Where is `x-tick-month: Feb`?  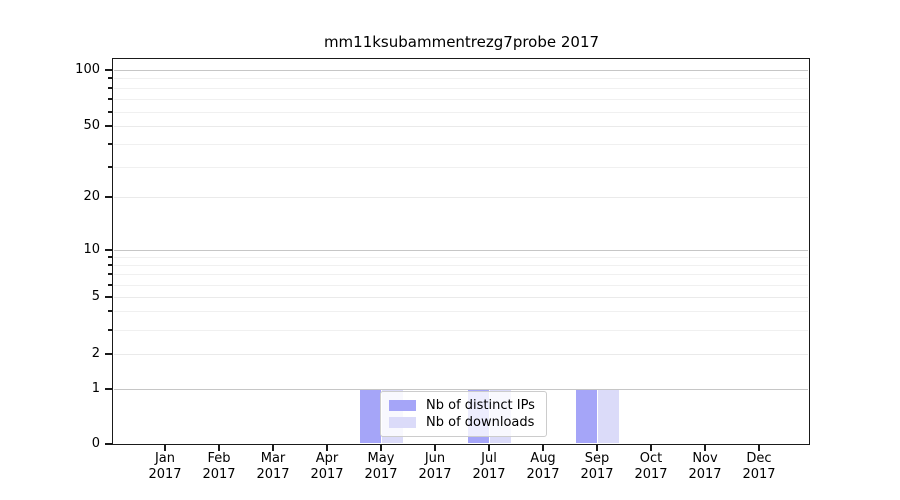
x-tick-month: Feb is located at coordinates (219, 458).